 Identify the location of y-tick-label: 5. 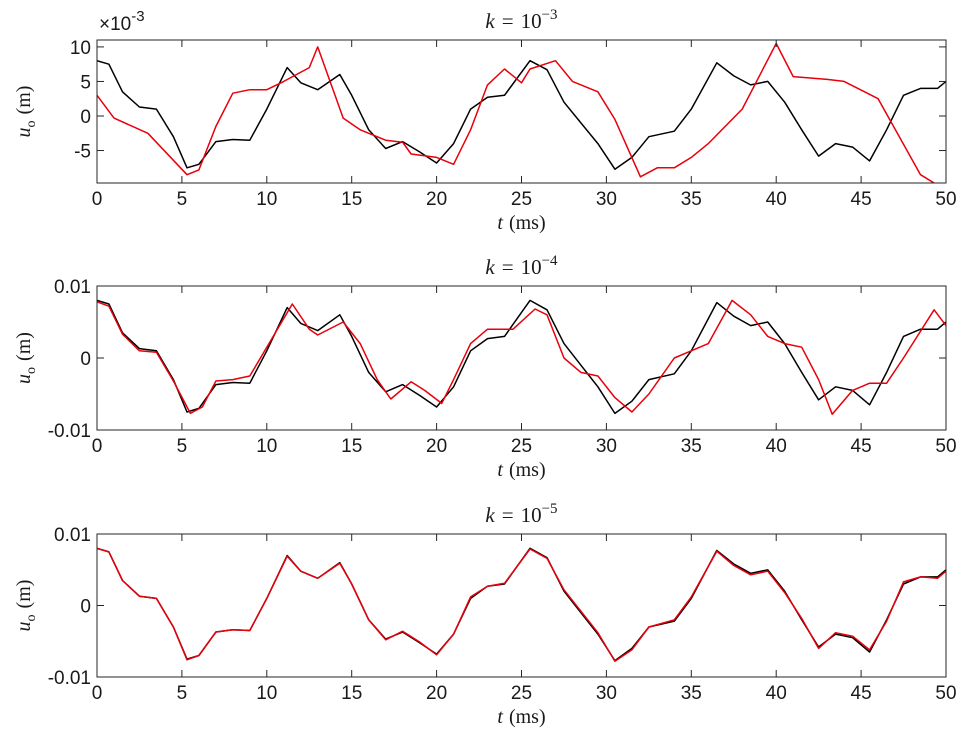
(85, 82).